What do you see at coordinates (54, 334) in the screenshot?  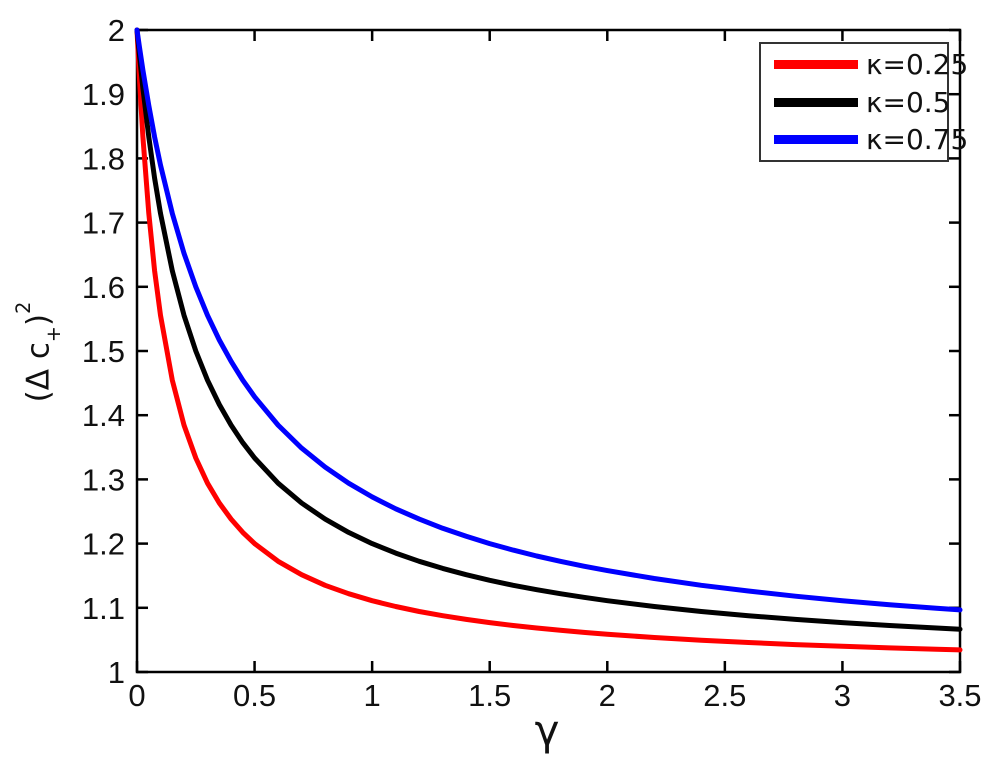 I see `y-axis-label-subscript: +` at bounding box center [54, 334].